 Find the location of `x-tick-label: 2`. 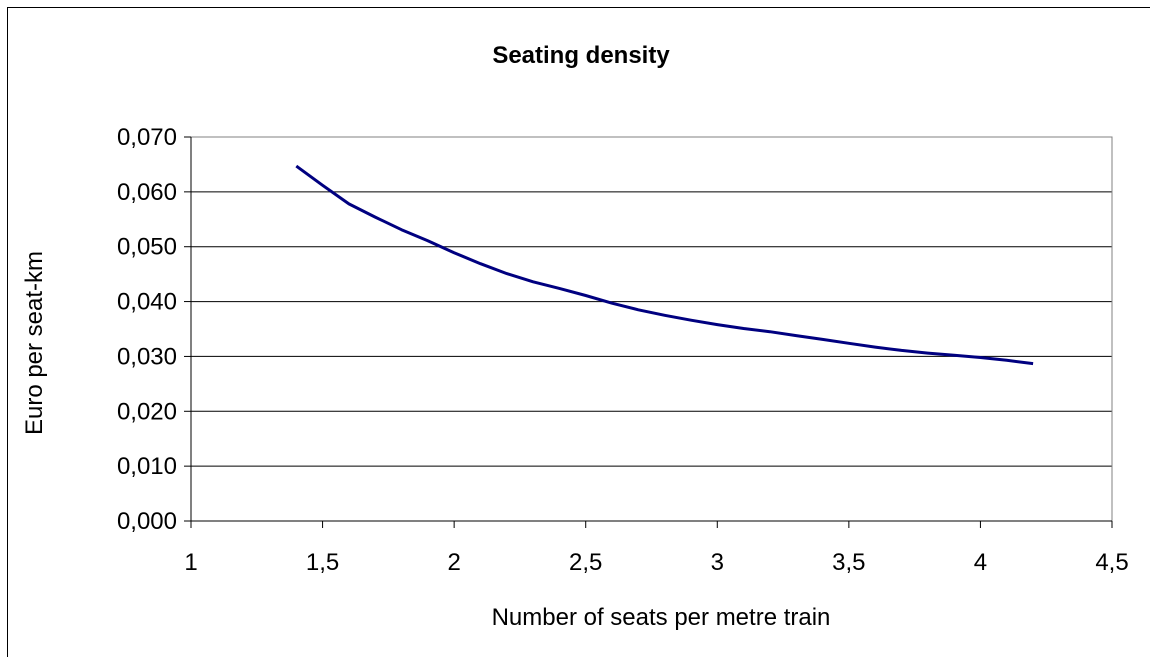

x-tick-label: 2 is located at coordinates (453, 562).